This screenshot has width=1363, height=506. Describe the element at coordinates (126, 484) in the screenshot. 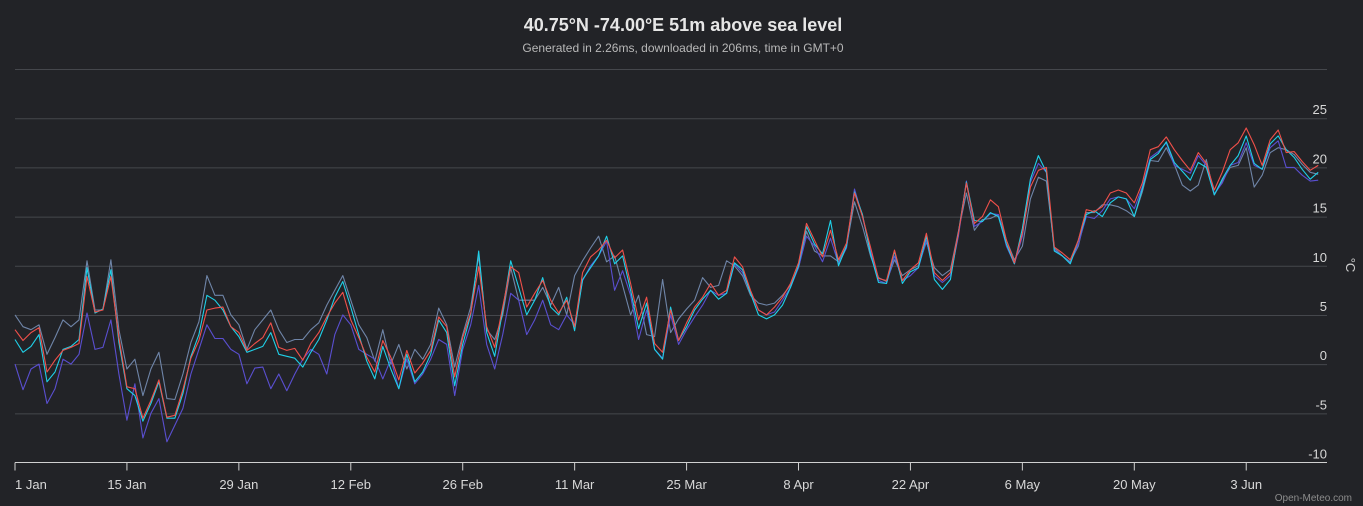

I see `x-tick-label: 15 Jan` at that location.